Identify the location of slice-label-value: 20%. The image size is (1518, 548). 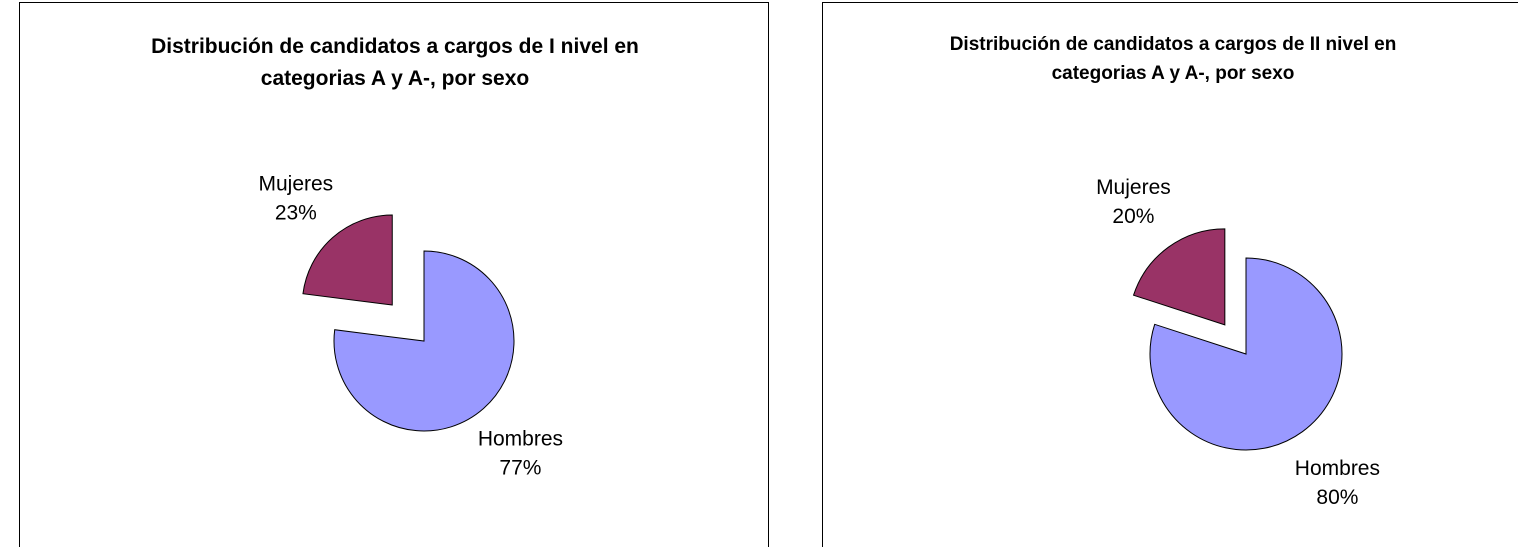
(1133, 216).